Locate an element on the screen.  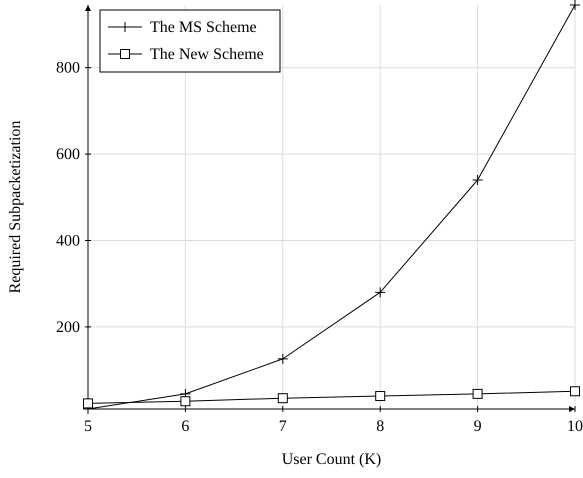
x-axis-title: User Count (K) is located at coordinates (332, 459).